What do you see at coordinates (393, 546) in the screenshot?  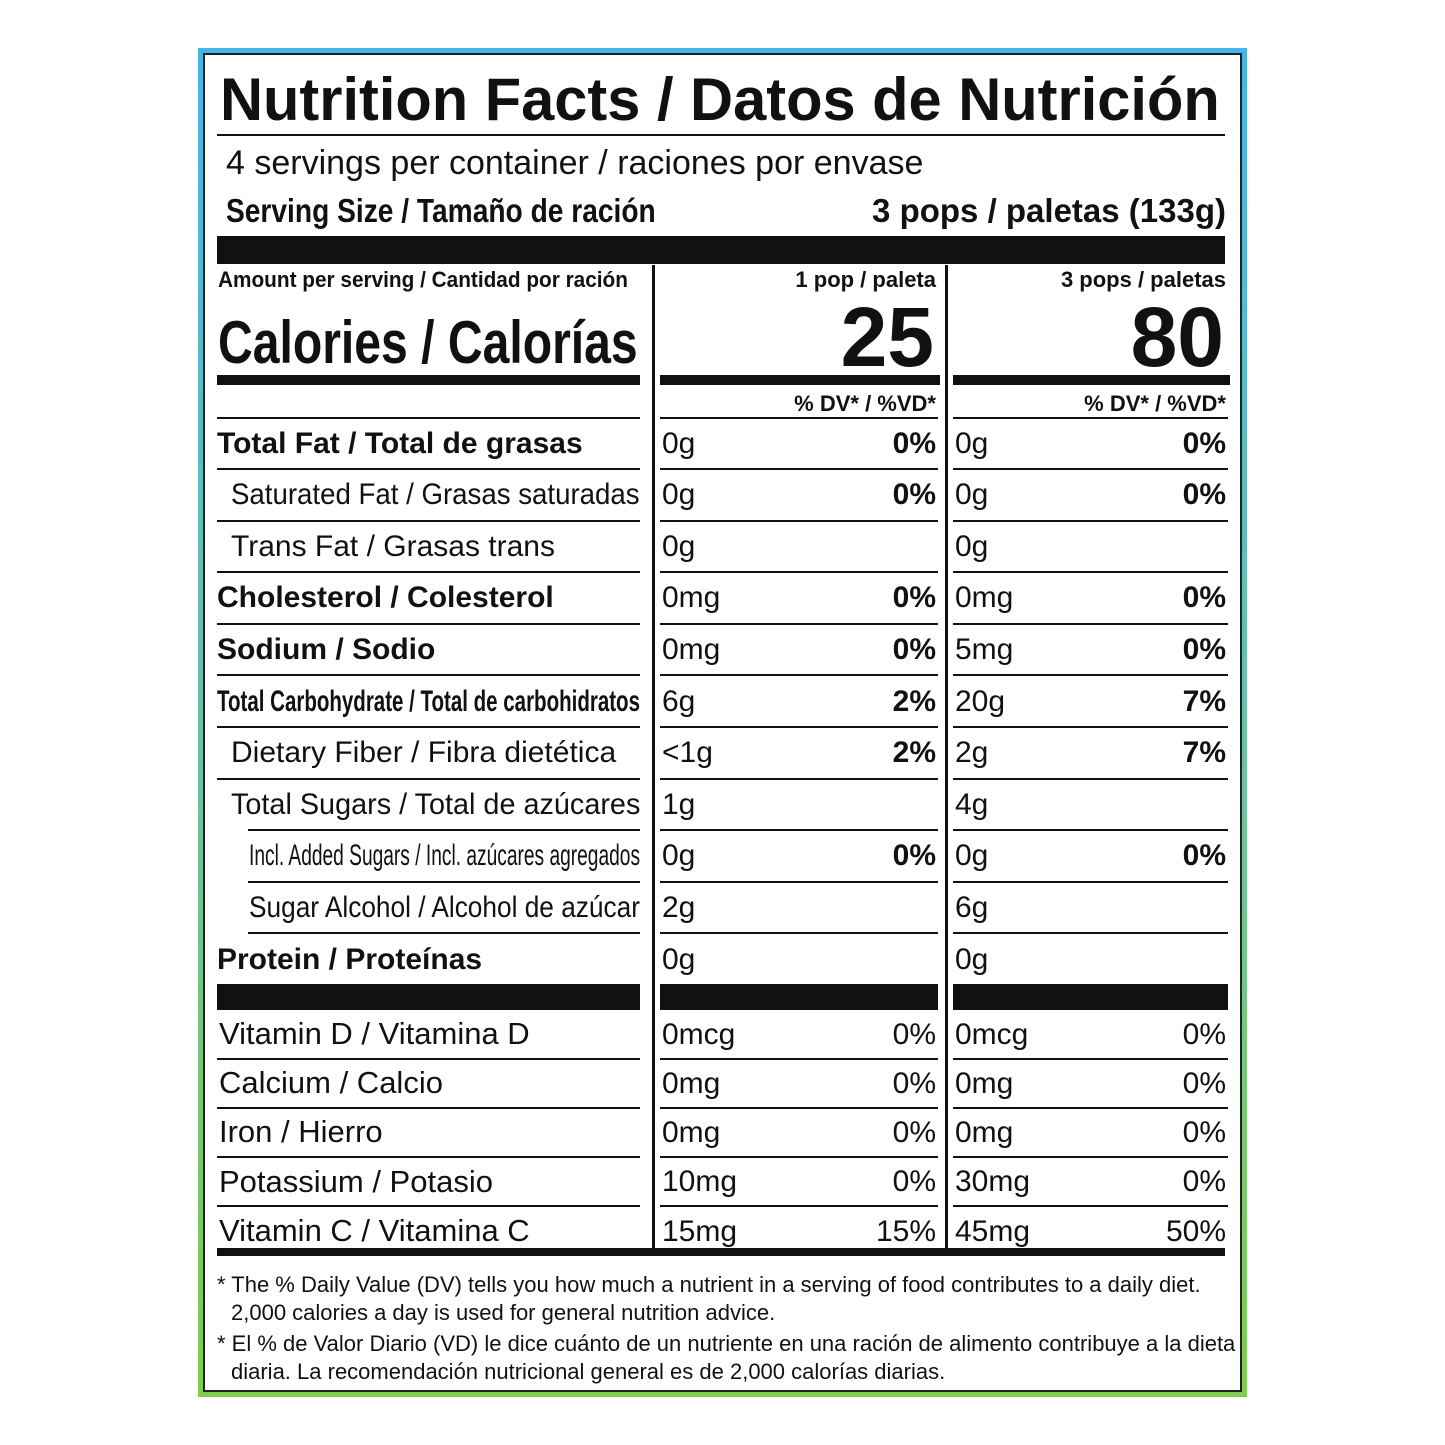 I see `nutrient-name-text: Trans Fat / Grasas trans` at bounding box center [393, 546].